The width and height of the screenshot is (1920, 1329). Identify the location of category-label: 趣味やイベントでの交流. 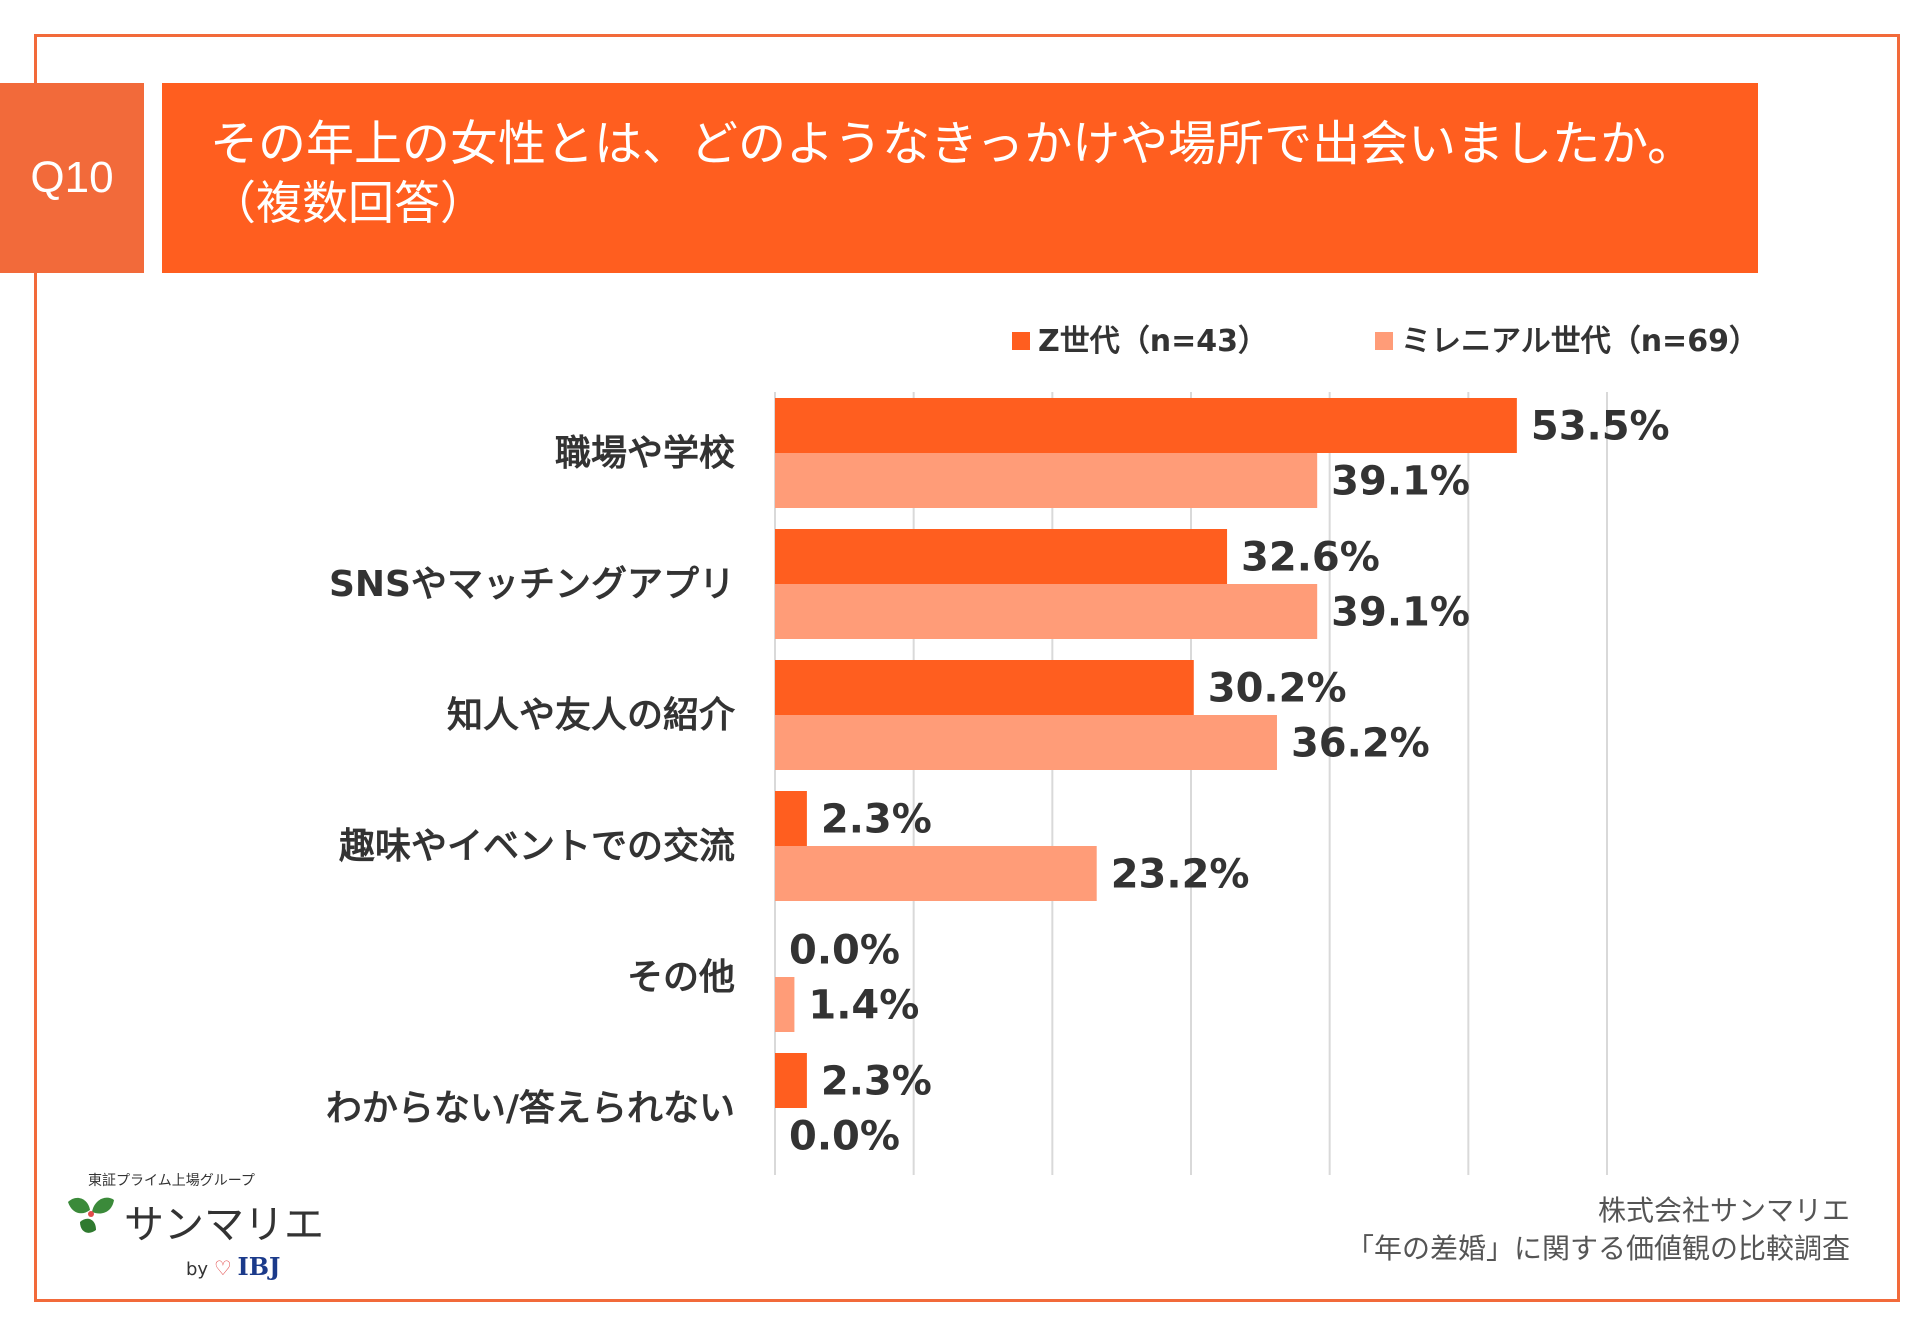
(537, 846).